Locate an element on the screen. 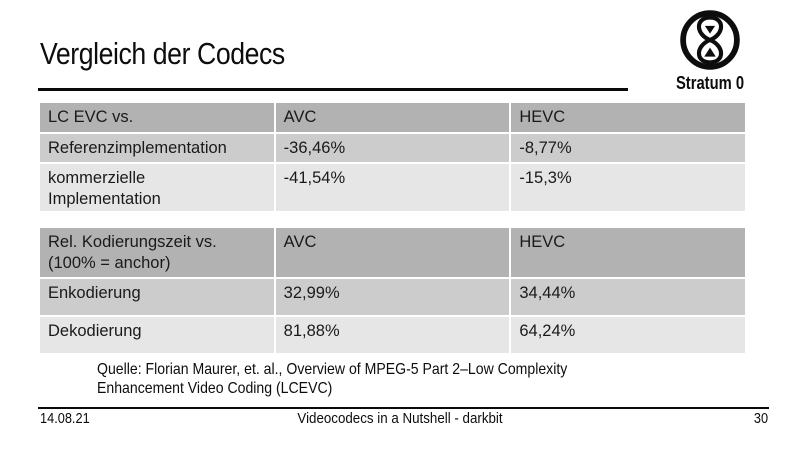 The height and width of the screenshot is (450, 800). footer-divider is located at coordinates (403, 408).